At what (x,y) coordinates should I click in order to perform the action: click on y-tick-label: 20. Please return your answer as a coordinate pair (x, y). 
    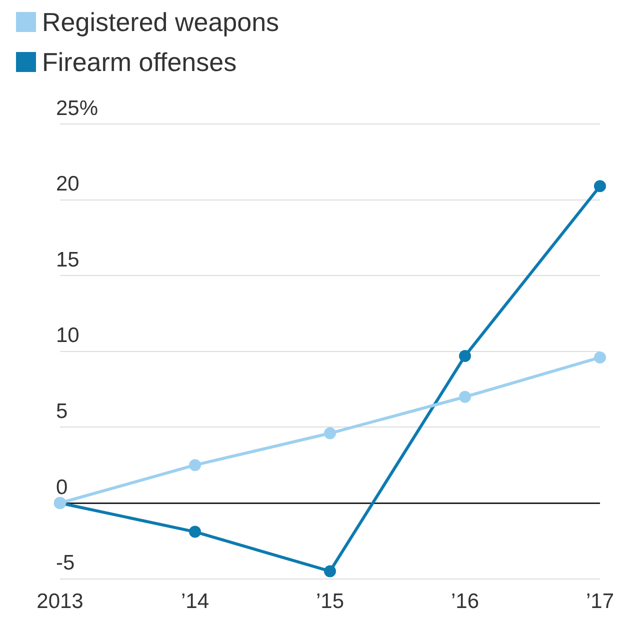
    Looking at the image, I should click on (68, 184).